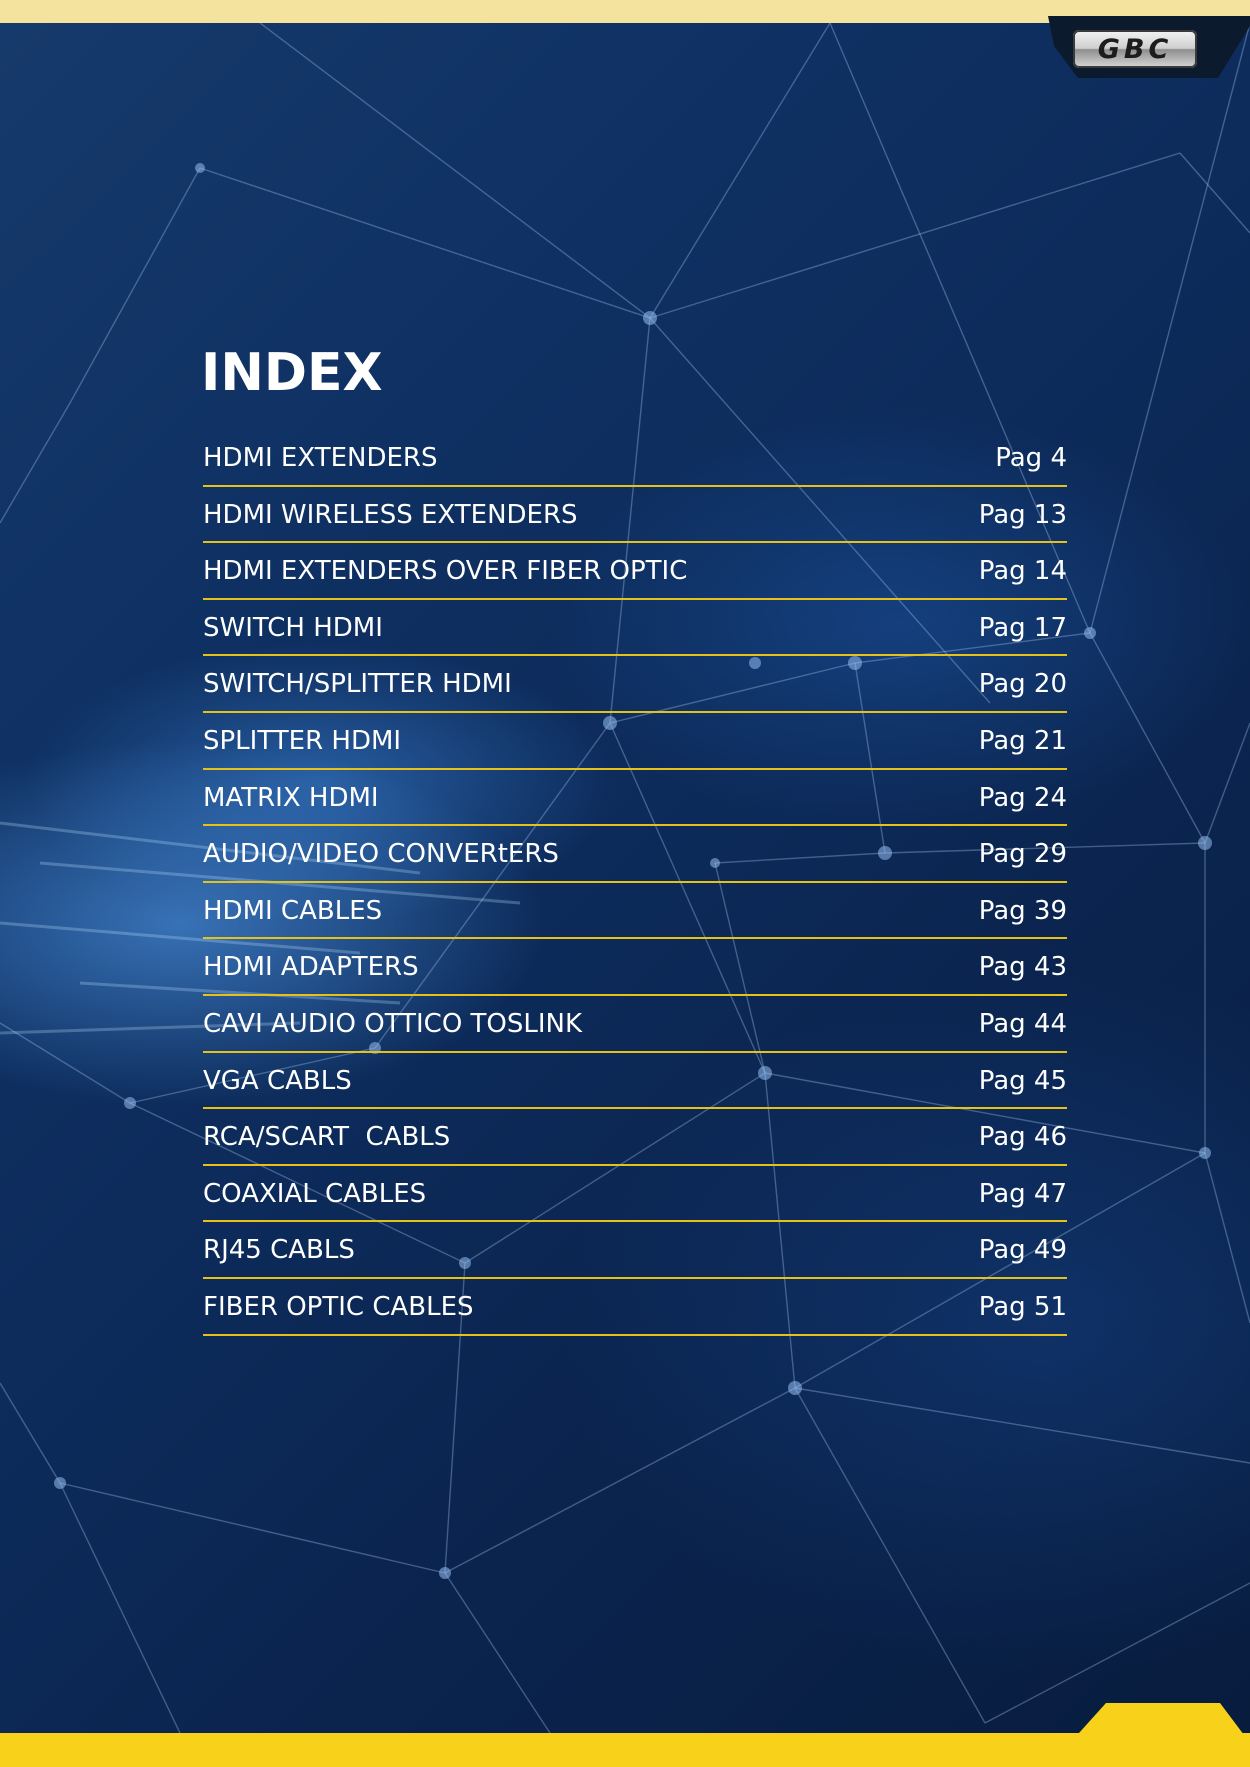  What do you see at coordinates (1022, 684) in the screenshot?
I see `index-row-page: Pag 20` at bounding box center [1022, 684].